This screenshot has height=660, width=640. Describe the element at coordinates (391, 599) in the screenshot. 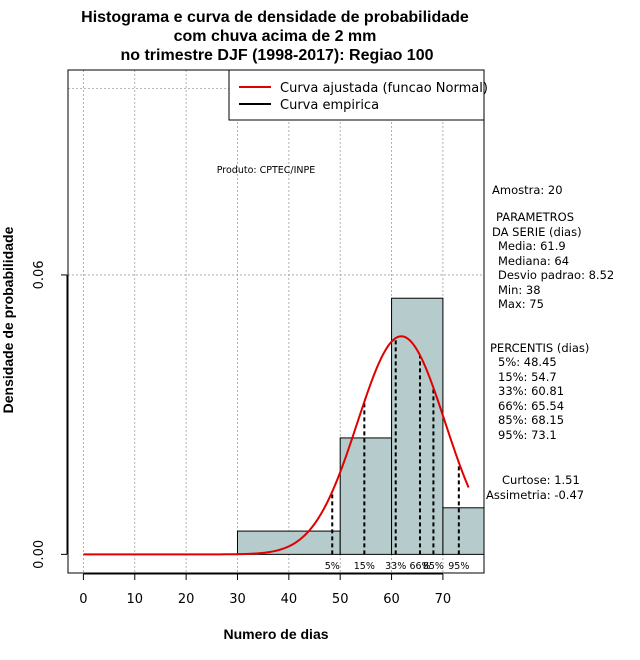

I see `x-tick-label: 60` at that location.